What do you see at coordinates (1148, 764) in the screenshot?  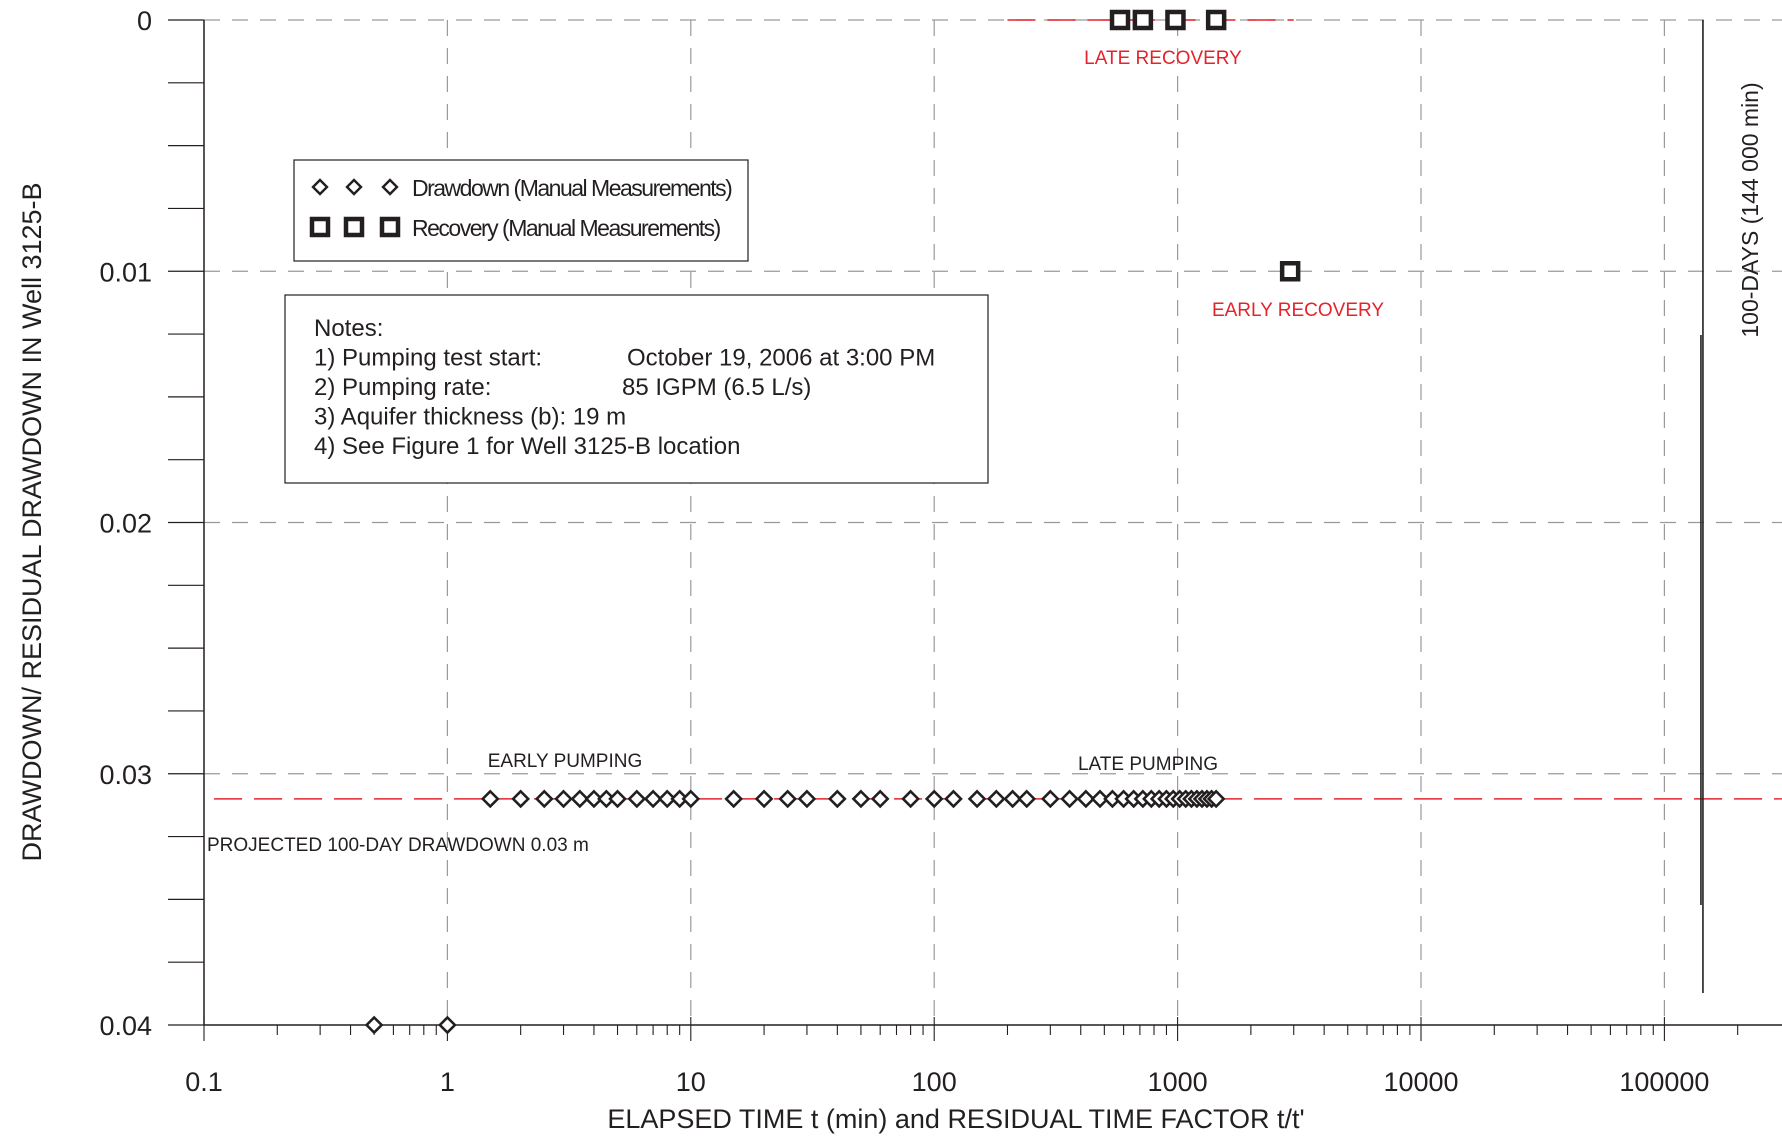 I see `annotation-late-pumping: LATE PUMPING` at bounding box center [1148, 764].